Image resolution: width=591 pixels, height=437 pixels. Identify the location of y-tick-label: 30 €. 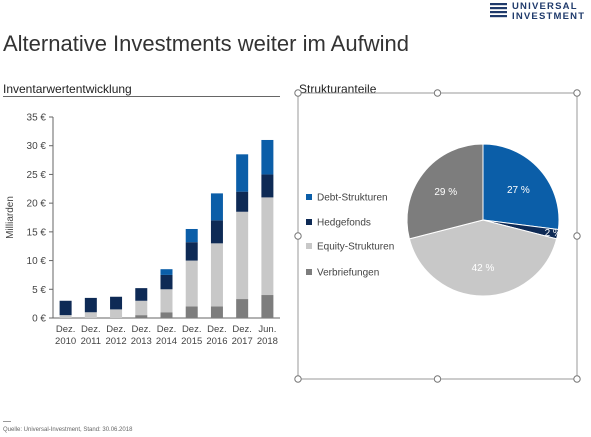
(37, 146).